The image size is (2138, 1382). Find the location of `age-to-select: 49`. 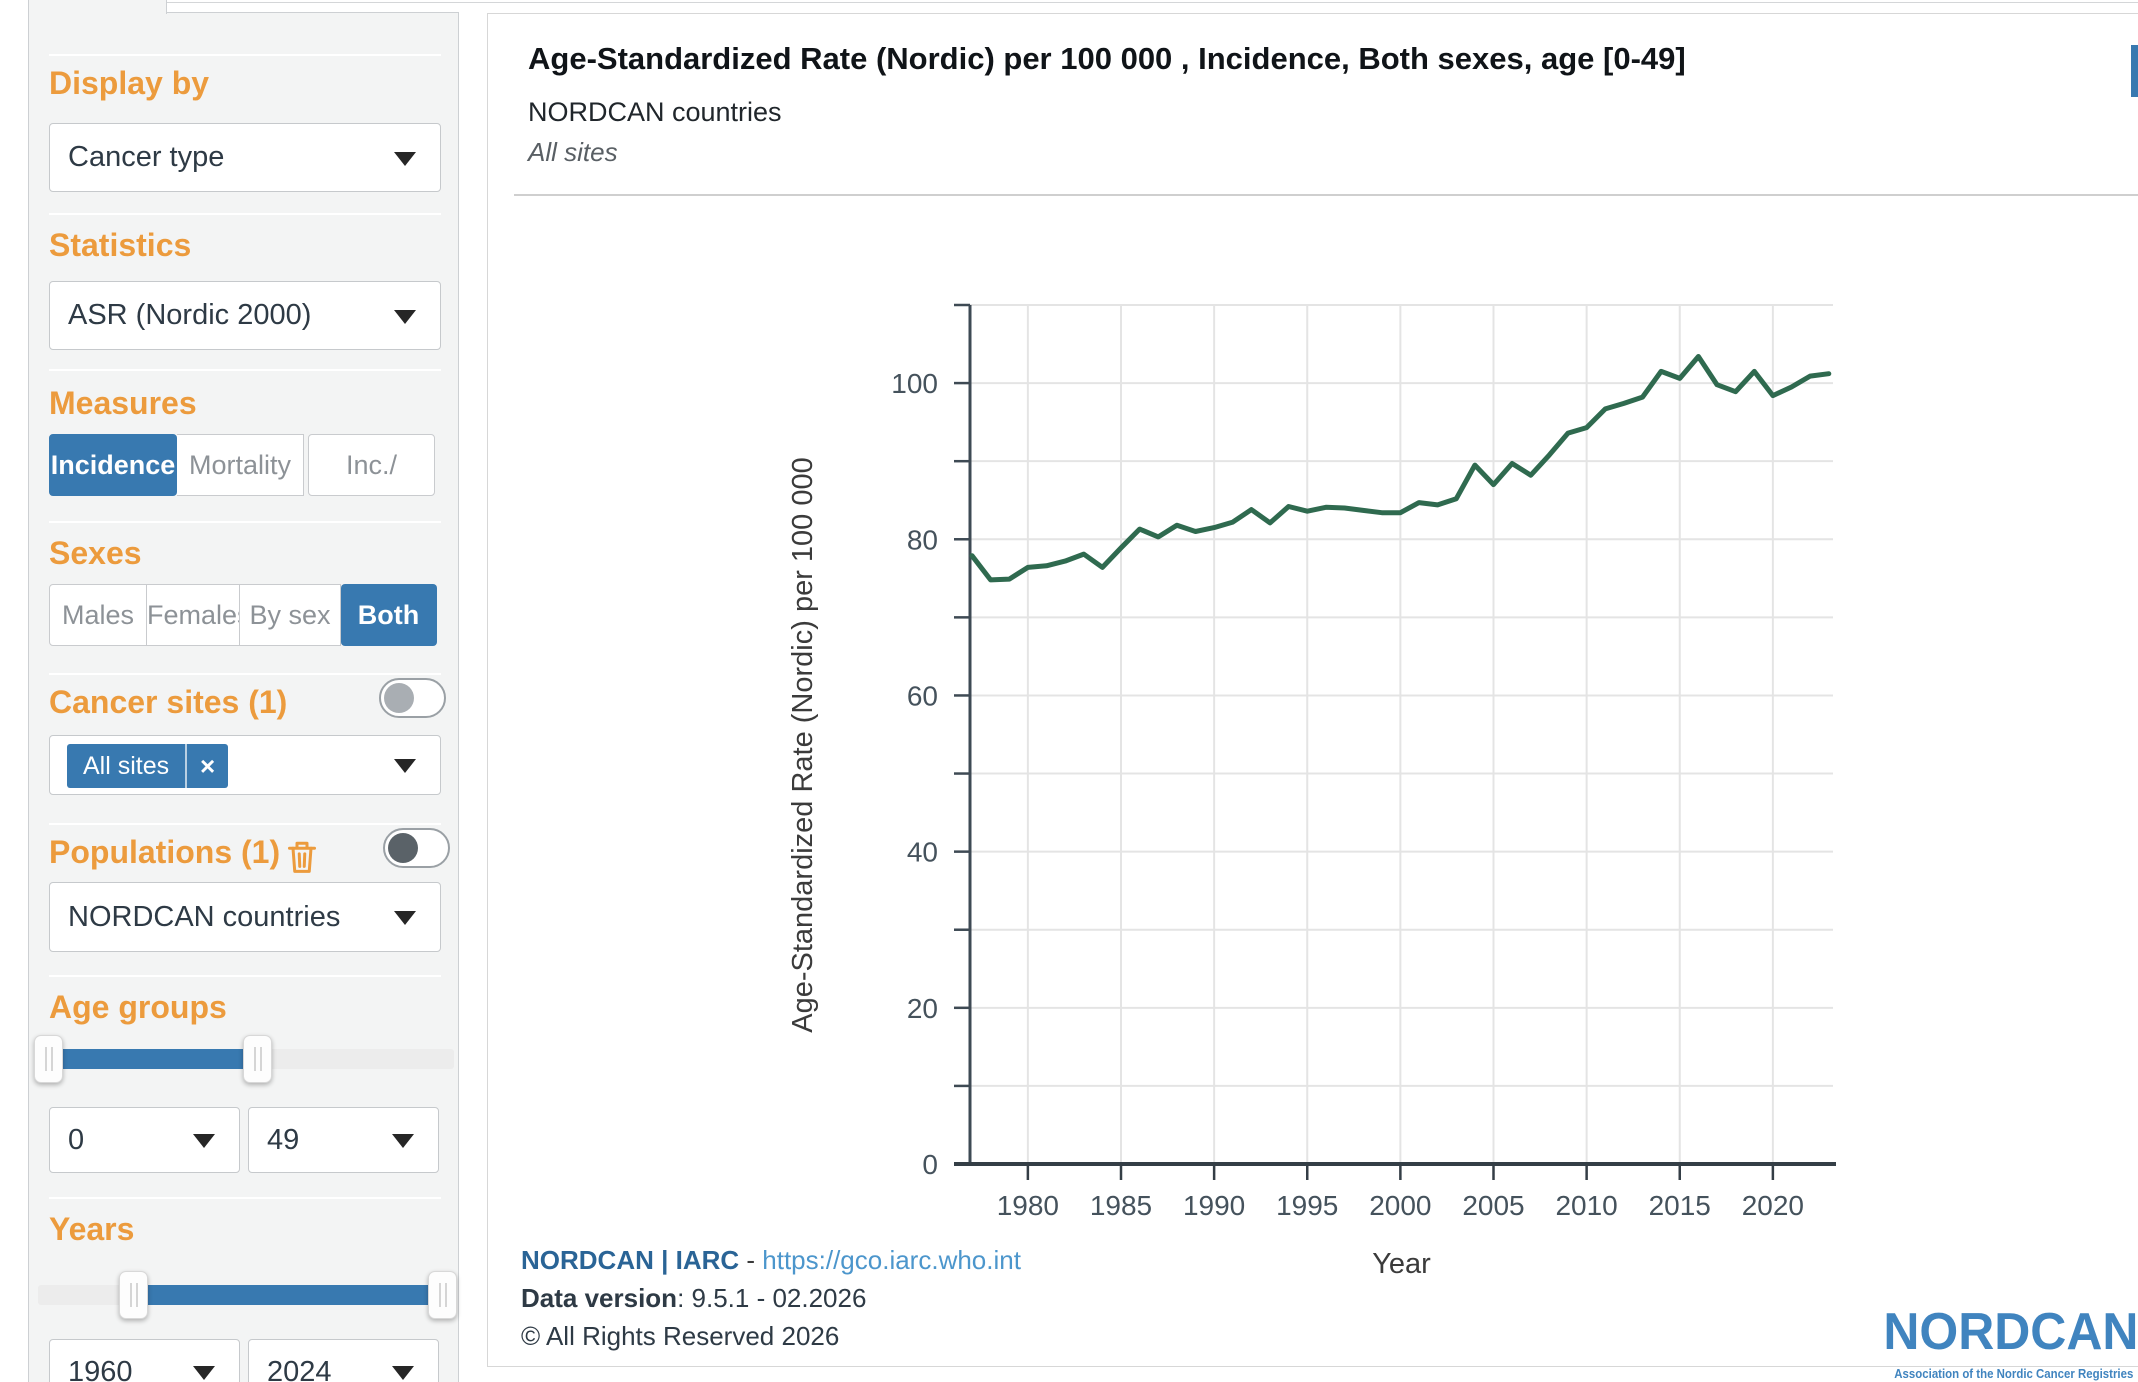

age-to-select: 49 is located at coordinates (343, 1140).